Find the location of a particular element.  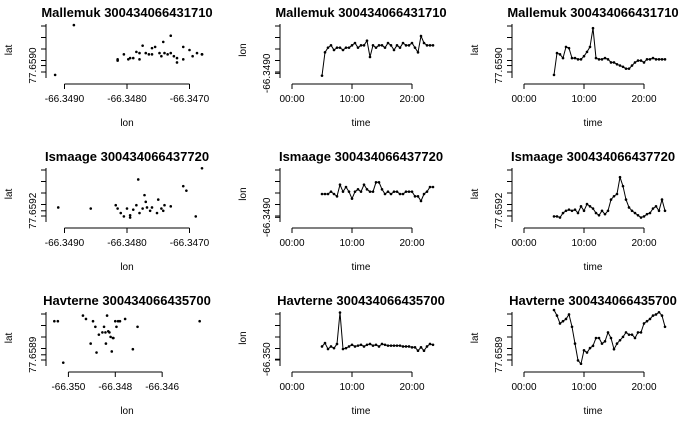

y-tick-label: 77.6590 is located at coordinates (499, 65).